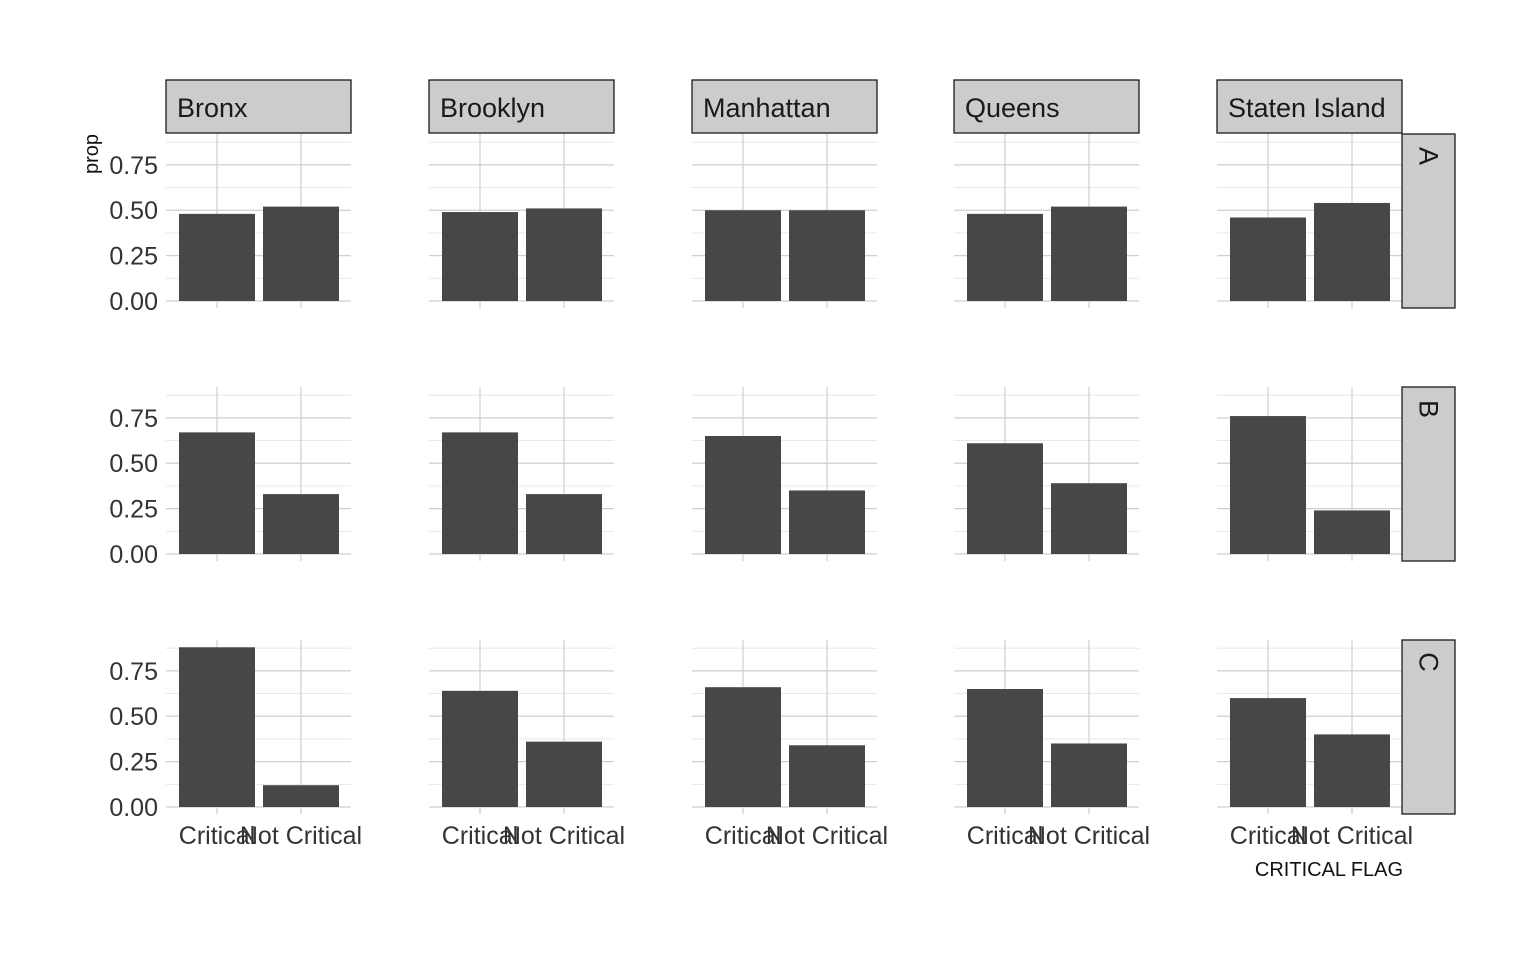 This screenshot has height=960, width=1536. What do you see at coordinates (92, 154) in the screenshot?
I see `y-axis-title: prop` at bounding box center [92, 154].